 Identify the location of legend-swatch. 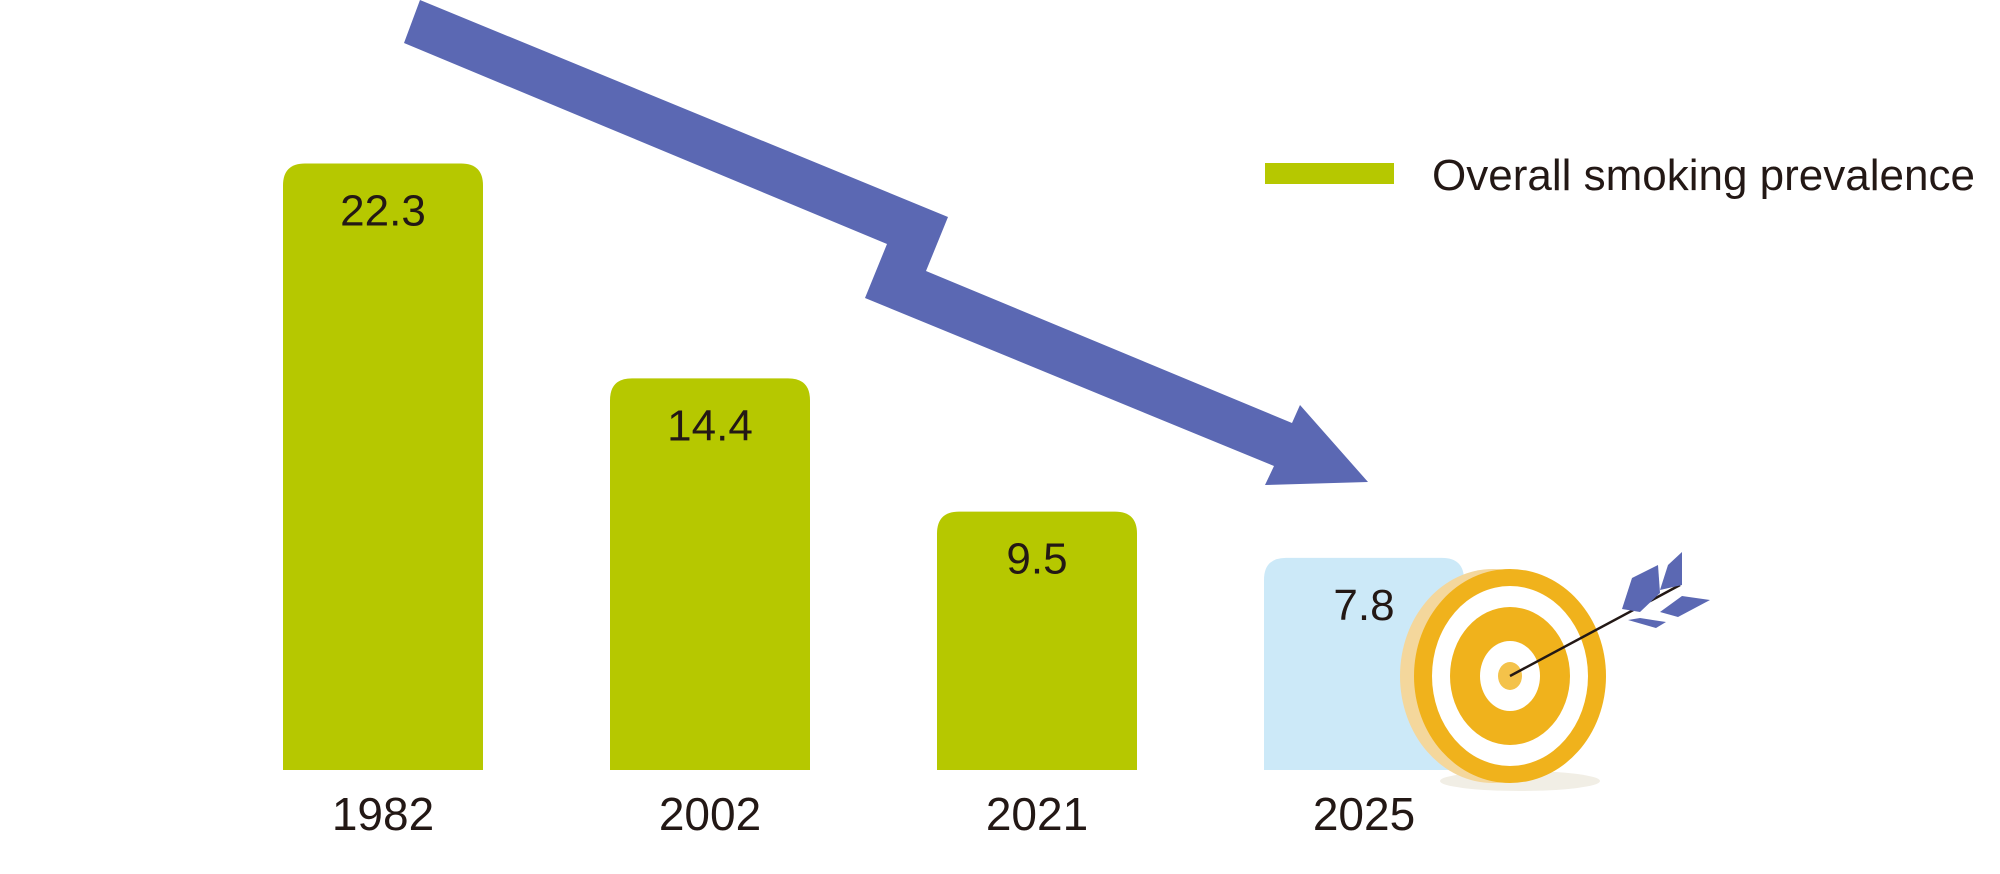
(1329, 173).